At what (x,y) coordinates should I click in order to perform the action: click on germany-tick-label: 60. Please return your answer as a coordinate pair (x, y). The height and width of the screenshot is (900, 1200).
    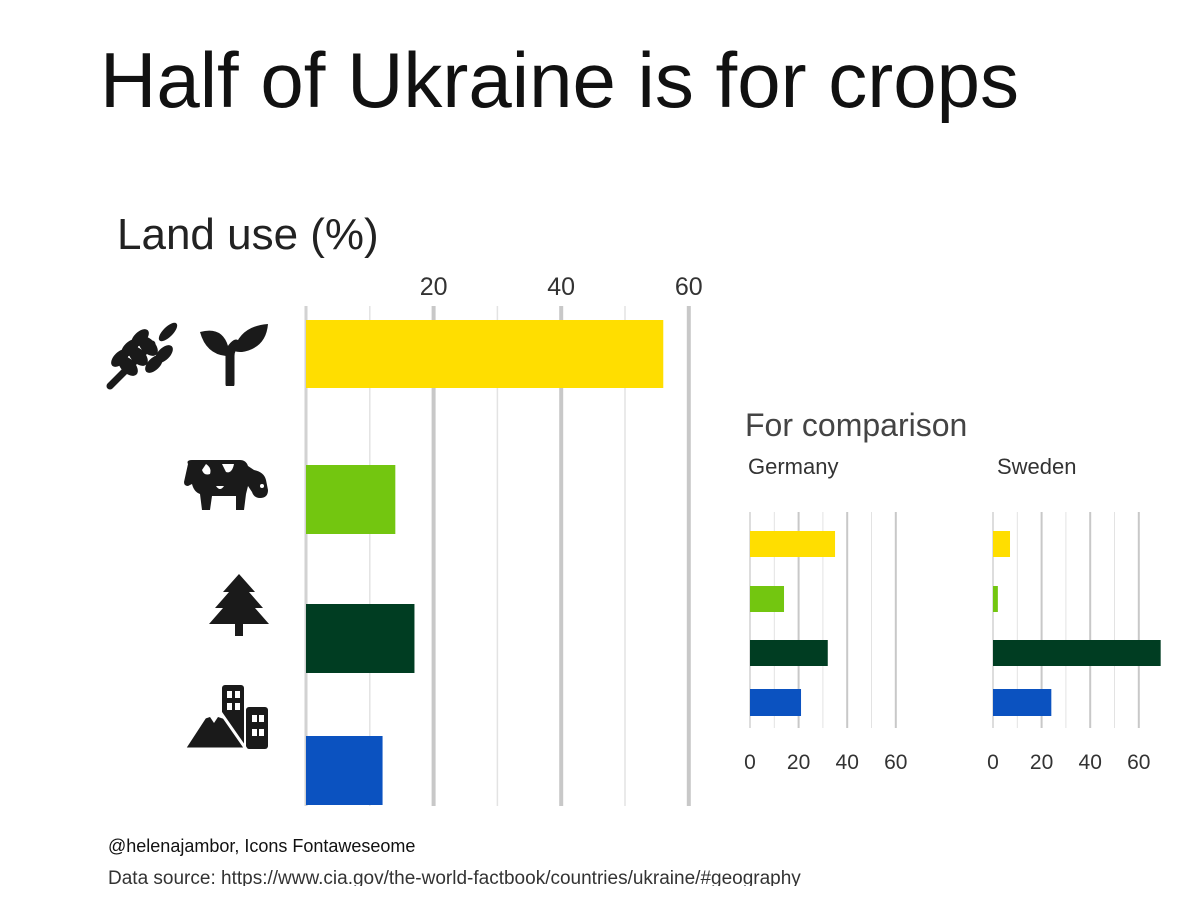
    Looking at the image, I should click on (895, 762).